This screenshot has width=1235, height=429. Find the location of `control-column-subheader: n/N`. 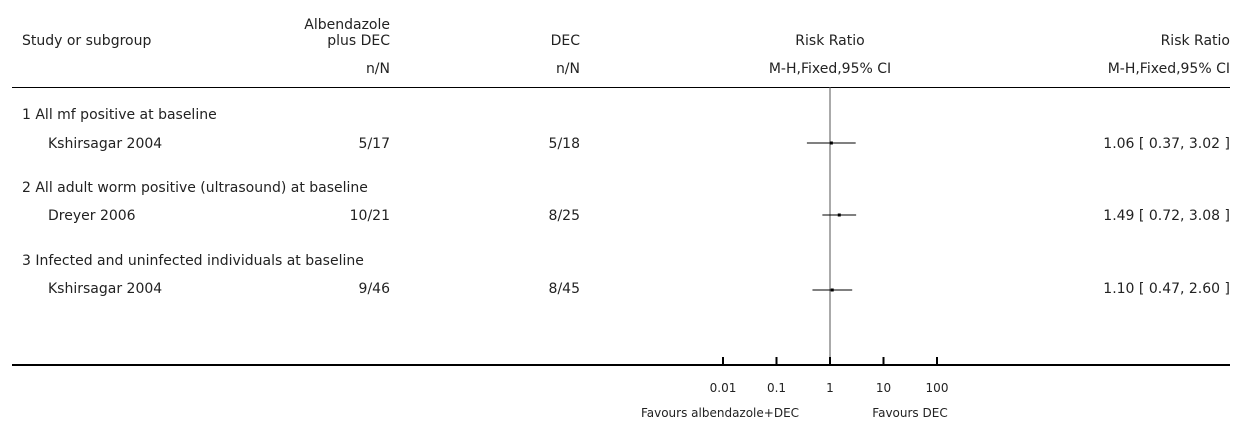

control-column-subheader: n/N is located at coordinates (567, 69).